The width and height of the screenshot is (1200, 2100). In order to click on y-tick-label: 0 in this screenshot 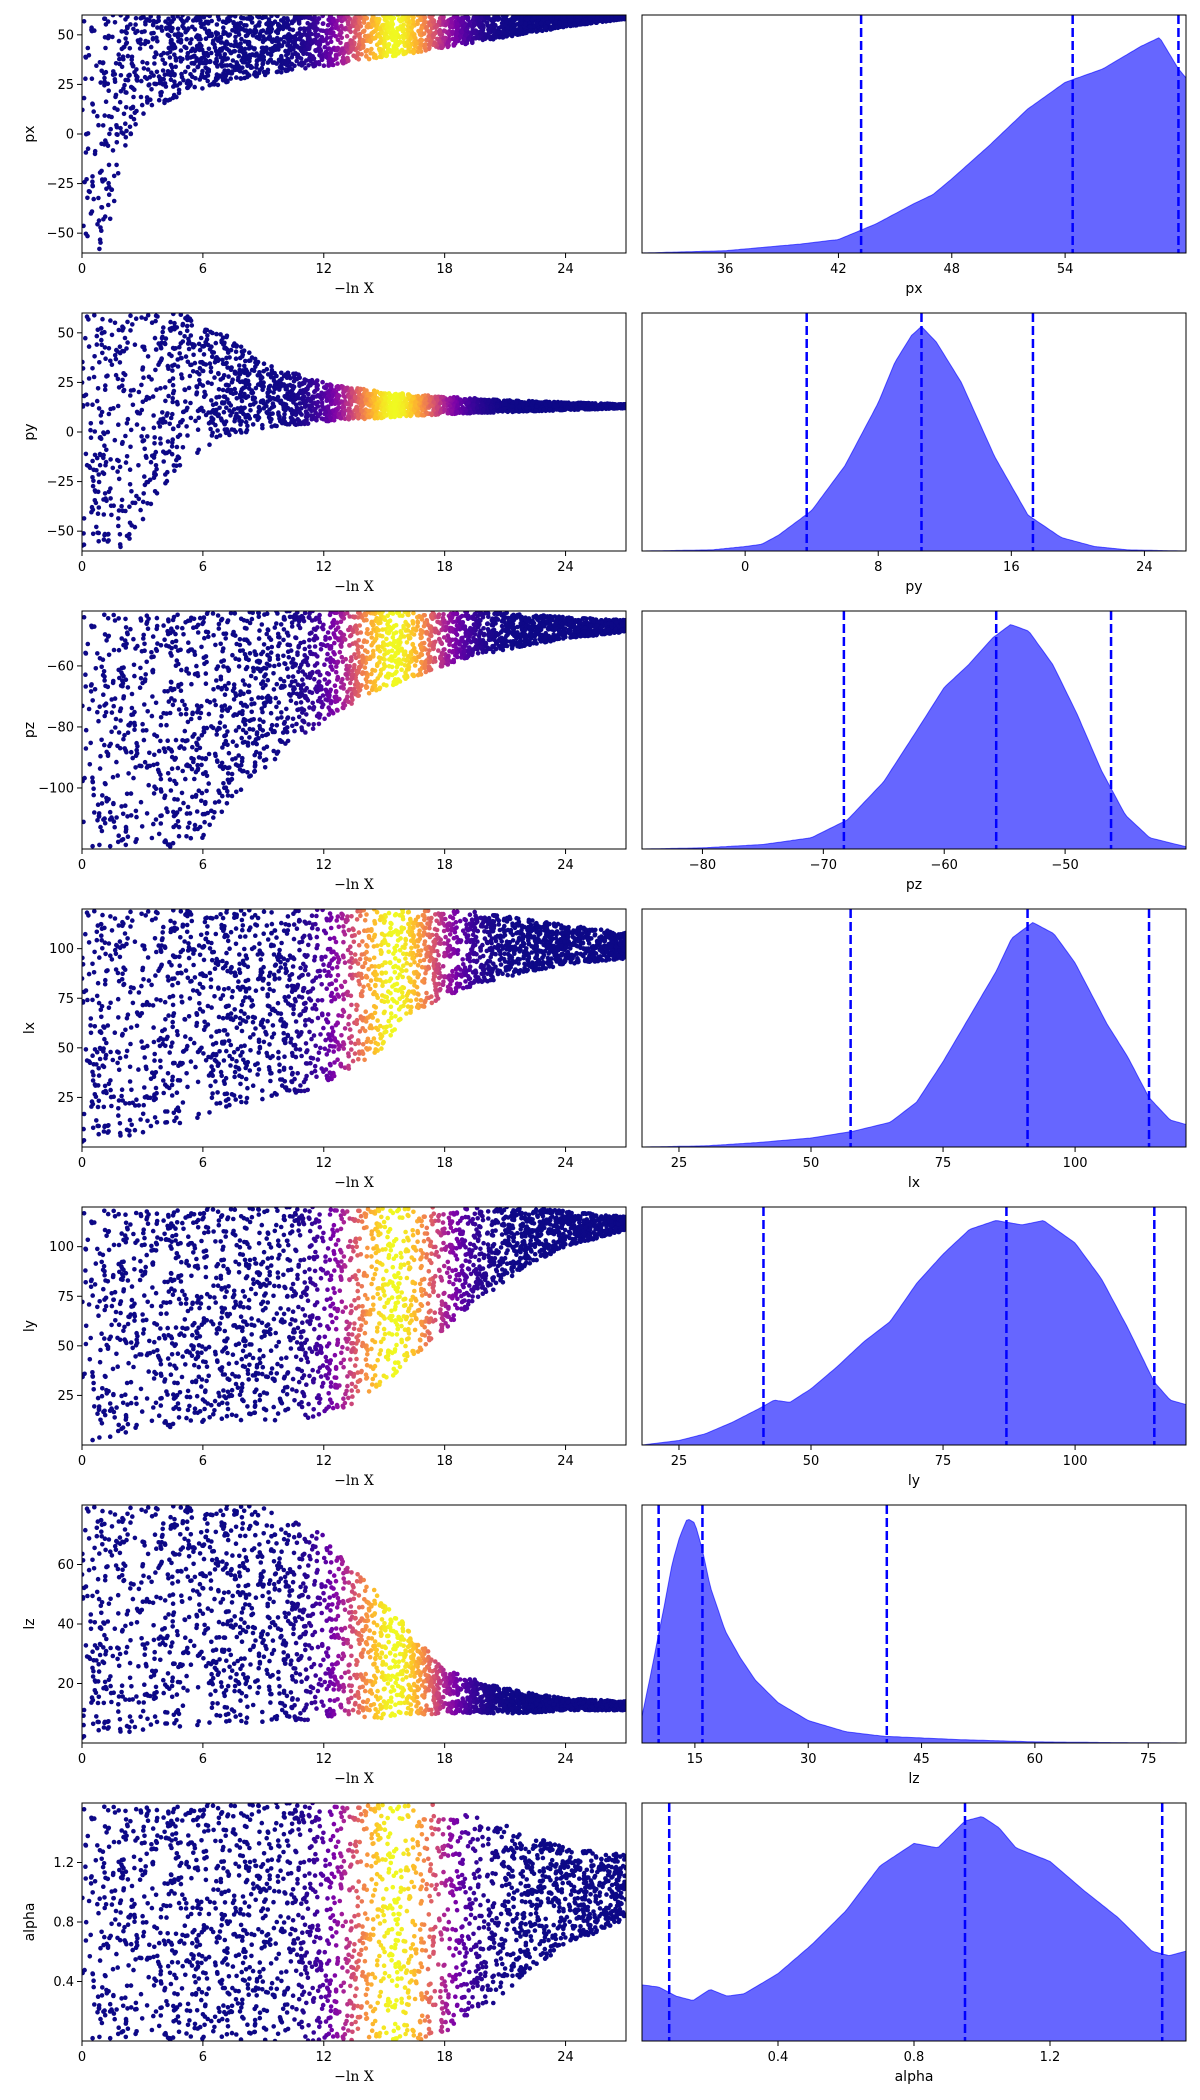, I will do `click(70, 135)`.